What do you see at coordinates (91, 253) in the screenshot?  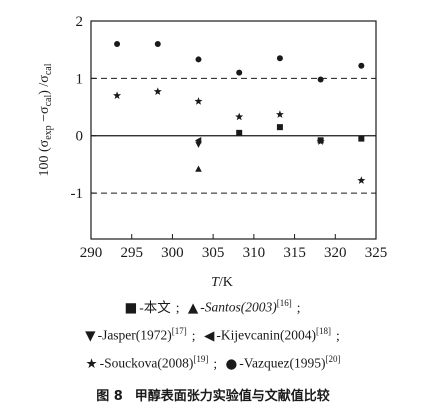 I see `x-tick-label: 290` at bounding box center [91, 253].